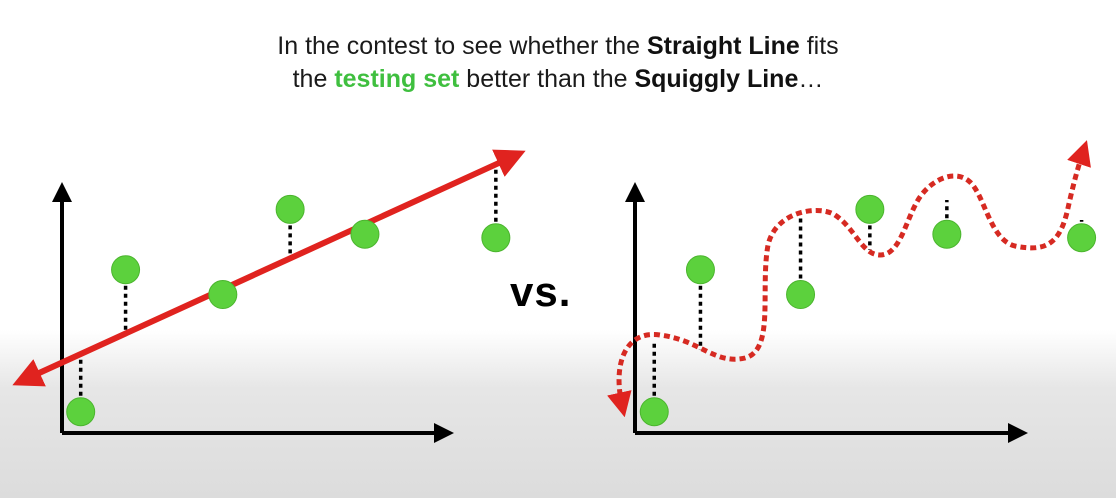  Describe the element at coordinates (313, 79) in the screenshot. I see `caption-text: the` at that location.